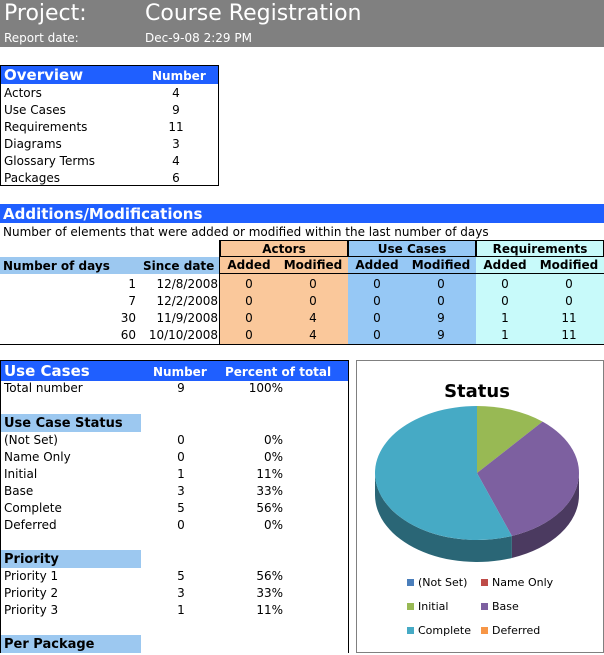  What do you see at coordinates (31, 559) in the screenshot?
I see `priority-section-header-title: Priority` at bounding box center [31, 559].